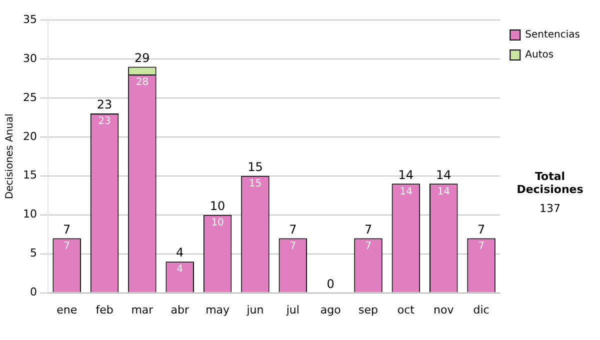 The image size is (600, 340). I want to click on y-tick-label: 25, so click(29, 97).